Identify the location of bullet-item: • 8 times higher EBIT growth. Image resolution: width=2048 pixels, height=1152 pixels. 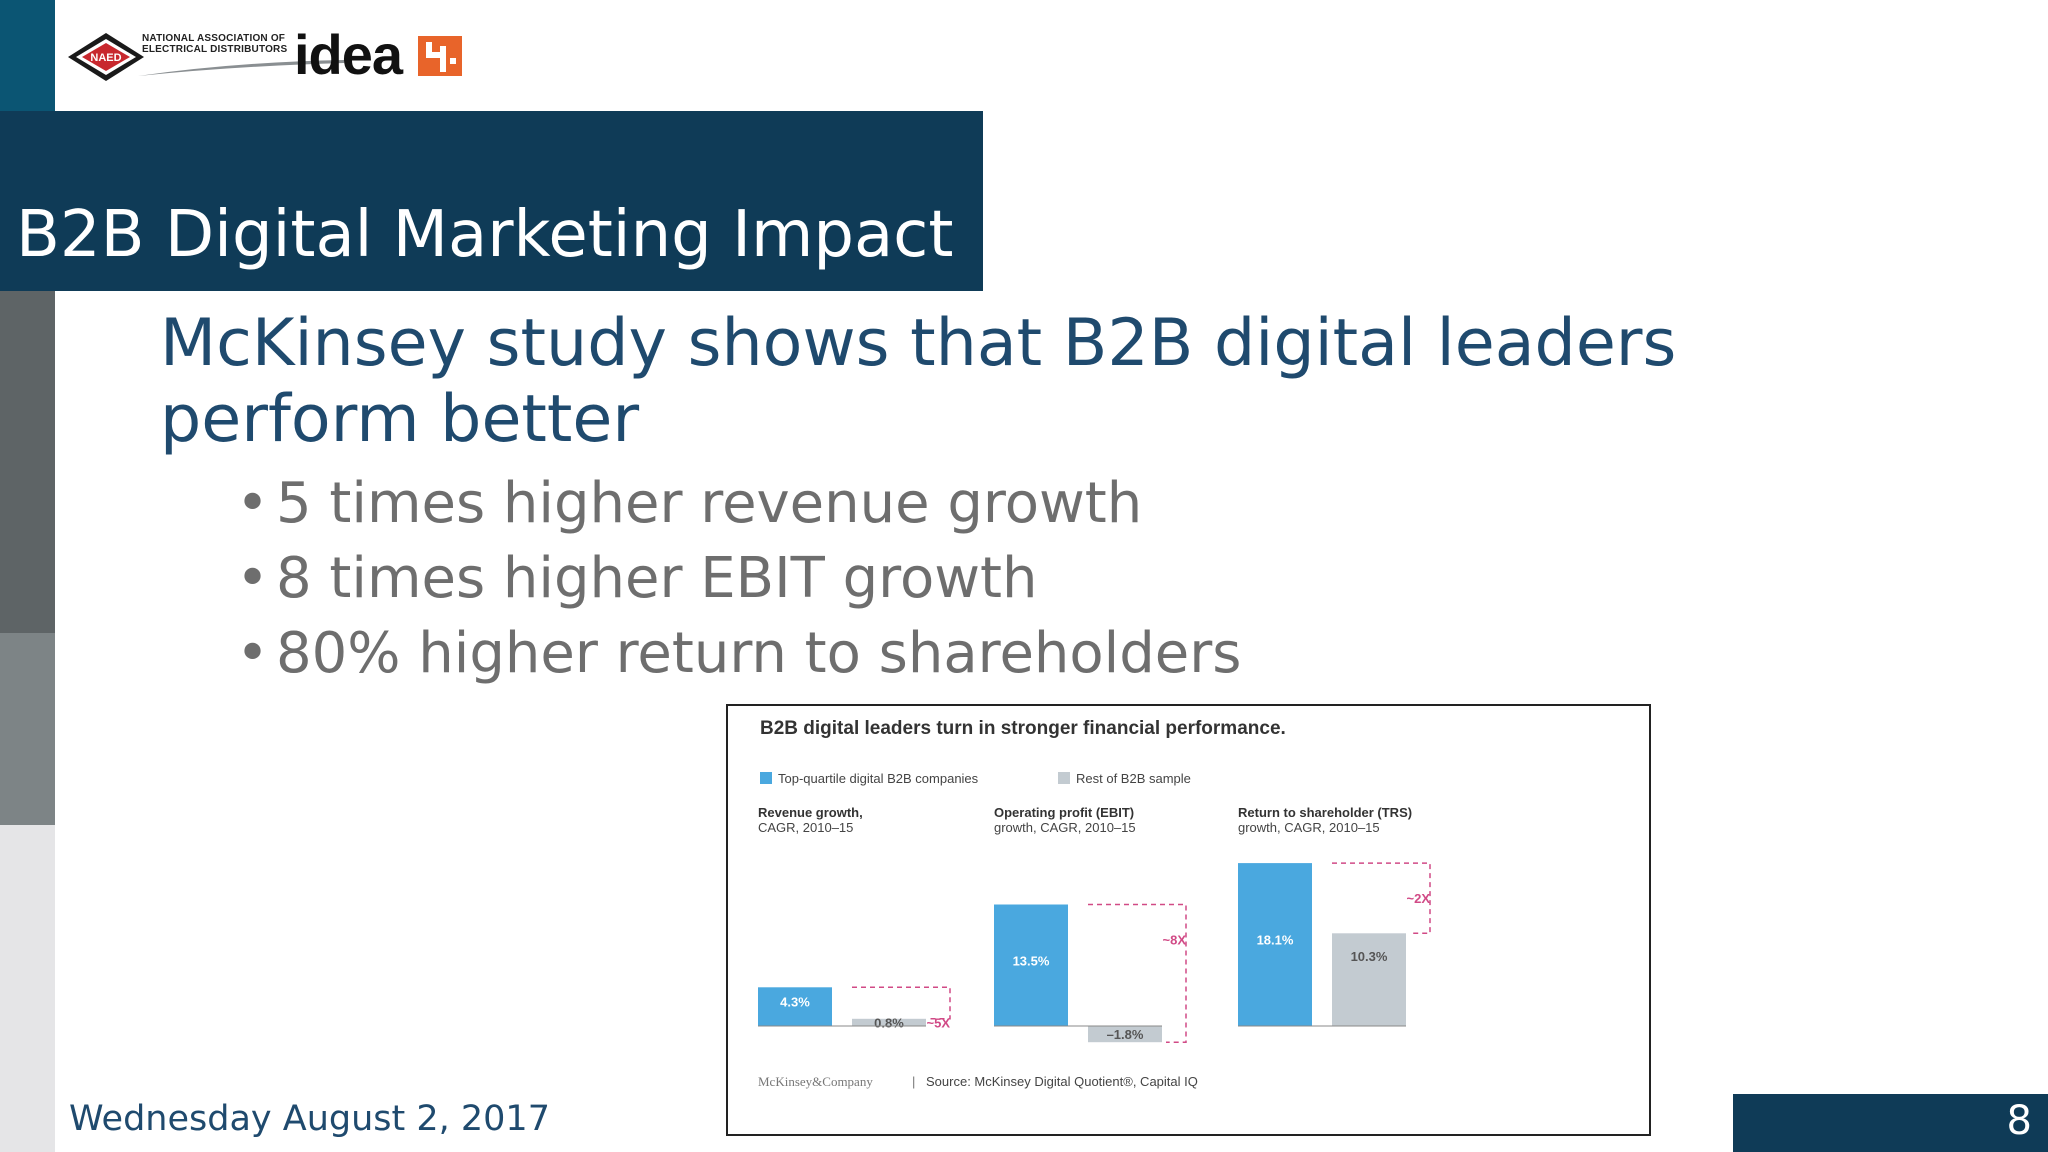
(738, 578).